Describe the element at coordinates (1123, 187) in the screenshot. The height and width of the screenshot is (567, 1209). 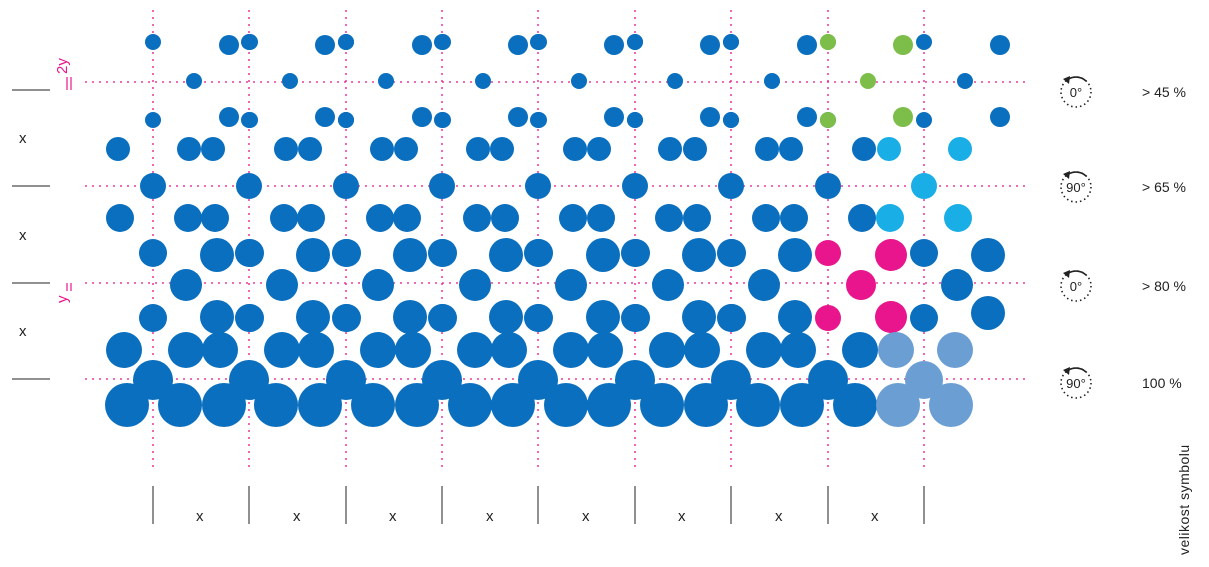
I see `legend-item: 90° > 65 %` at that location.